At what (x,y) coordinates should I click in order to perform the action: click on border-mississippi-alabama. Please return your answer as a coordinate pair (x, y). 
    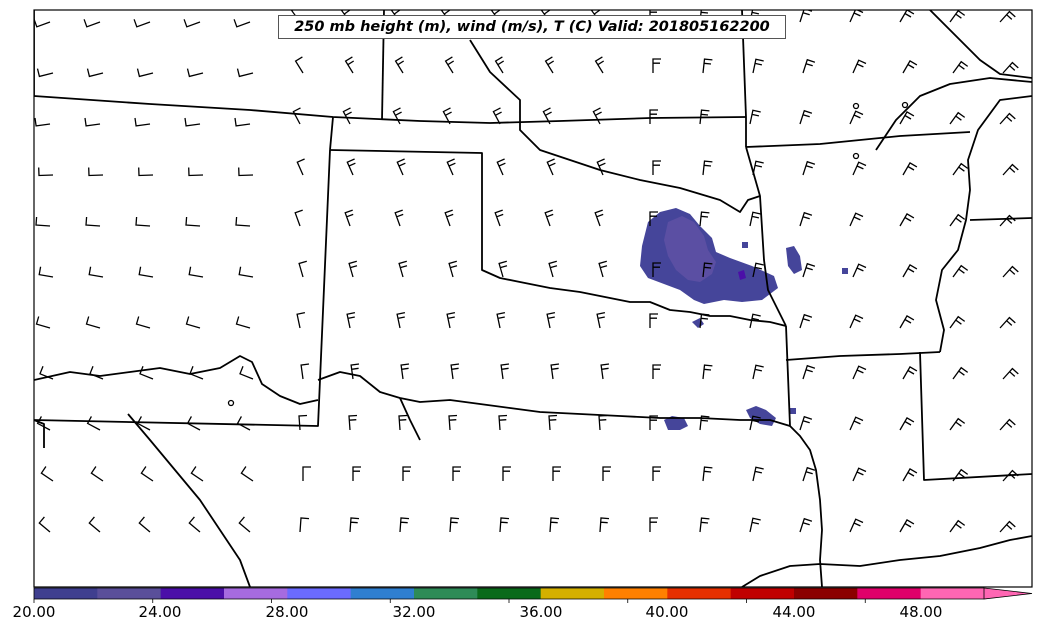
    Looking at the image, I should click on (975, 416).